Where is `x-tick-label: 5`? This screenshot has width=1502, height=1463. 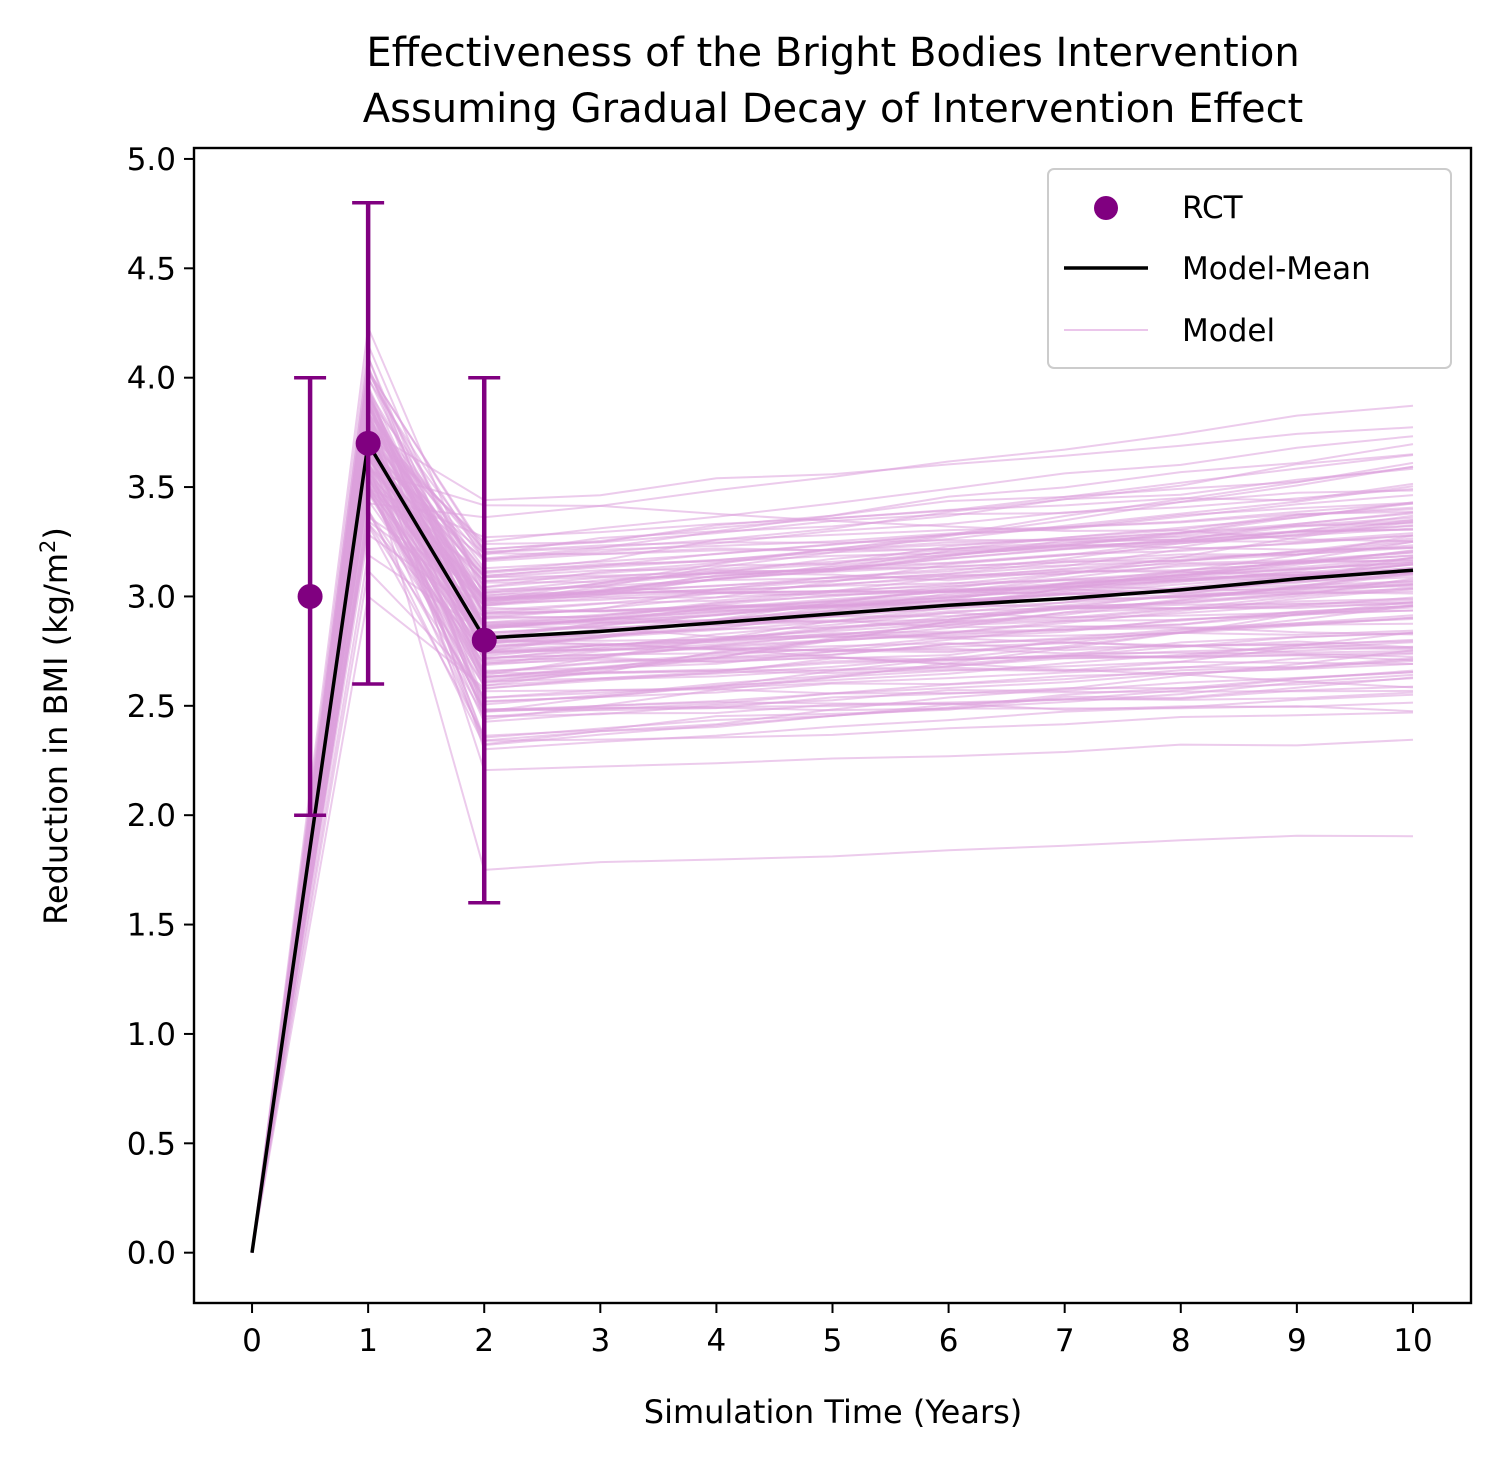 x-tick-label: 5 is located at coordinates (833, 1341).